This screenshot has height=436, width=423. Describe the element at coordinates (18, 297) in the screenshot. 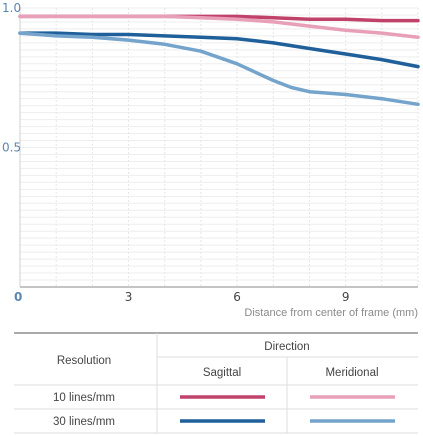

I see `x-tick-label: 0` at that location.